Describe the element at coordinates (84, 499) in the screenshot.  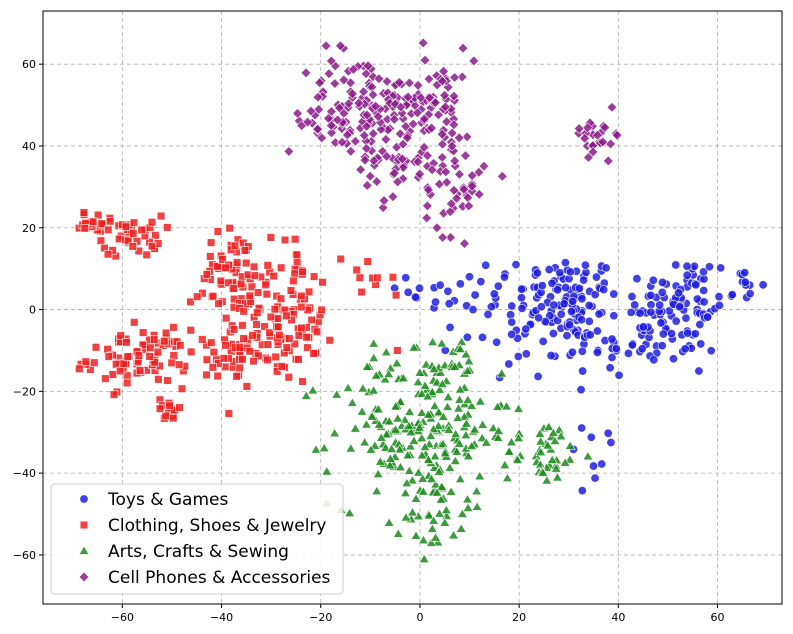
I see `legend-marker-toys-games` at that location.